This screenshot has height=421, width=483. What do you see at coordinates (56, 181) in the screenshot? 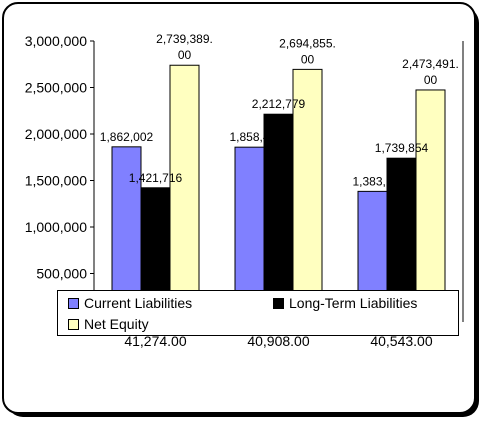
I see `y-tick-label: 1,500,000` at bounding box center [56, 181].